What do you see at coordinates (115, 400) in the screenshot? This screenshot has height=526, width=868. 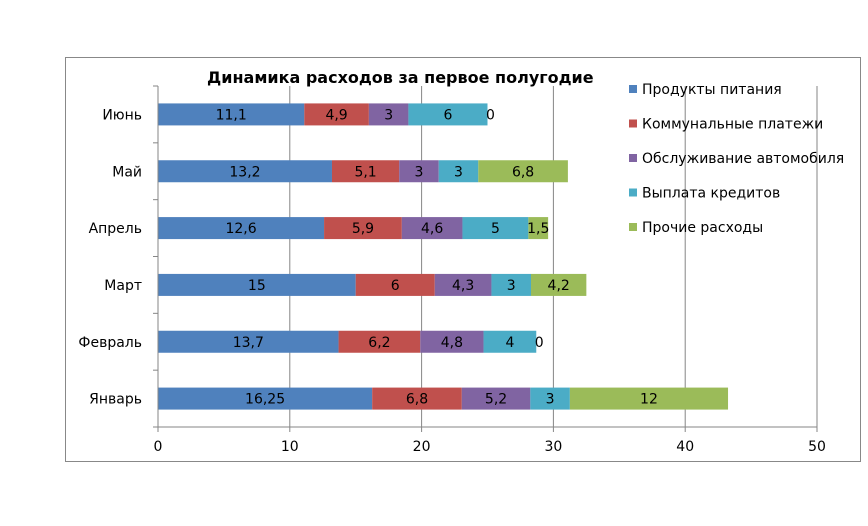 I see `category-label: Январь` at bounding box center [115, 400].